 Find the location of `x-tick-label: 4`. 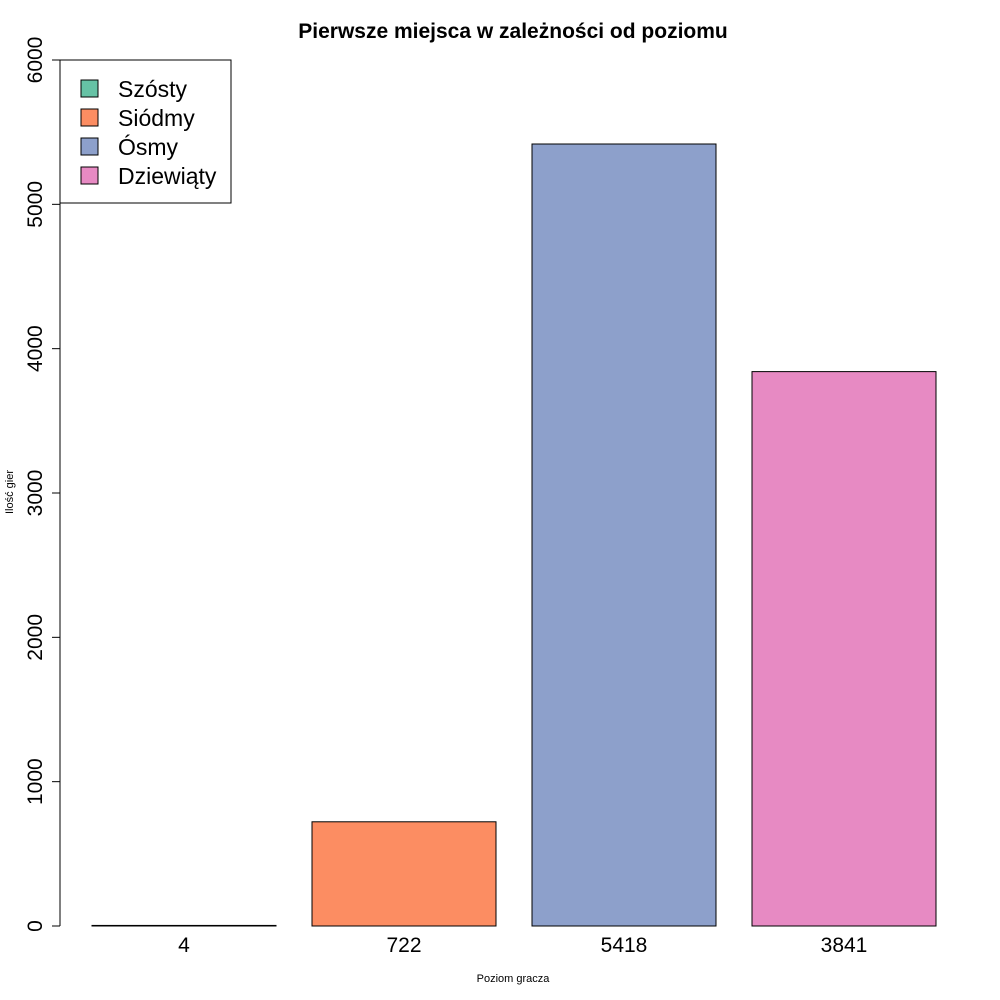

x-tick-label: 4 is located at coordinates (184, 945).